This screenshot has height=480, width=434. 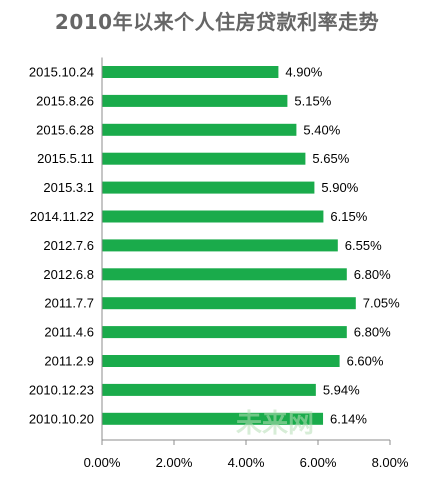 What do you see at coordinates (312, 100) in the screenshot?
I see `data-label: 5.15%` at bounding box center [312, 100].